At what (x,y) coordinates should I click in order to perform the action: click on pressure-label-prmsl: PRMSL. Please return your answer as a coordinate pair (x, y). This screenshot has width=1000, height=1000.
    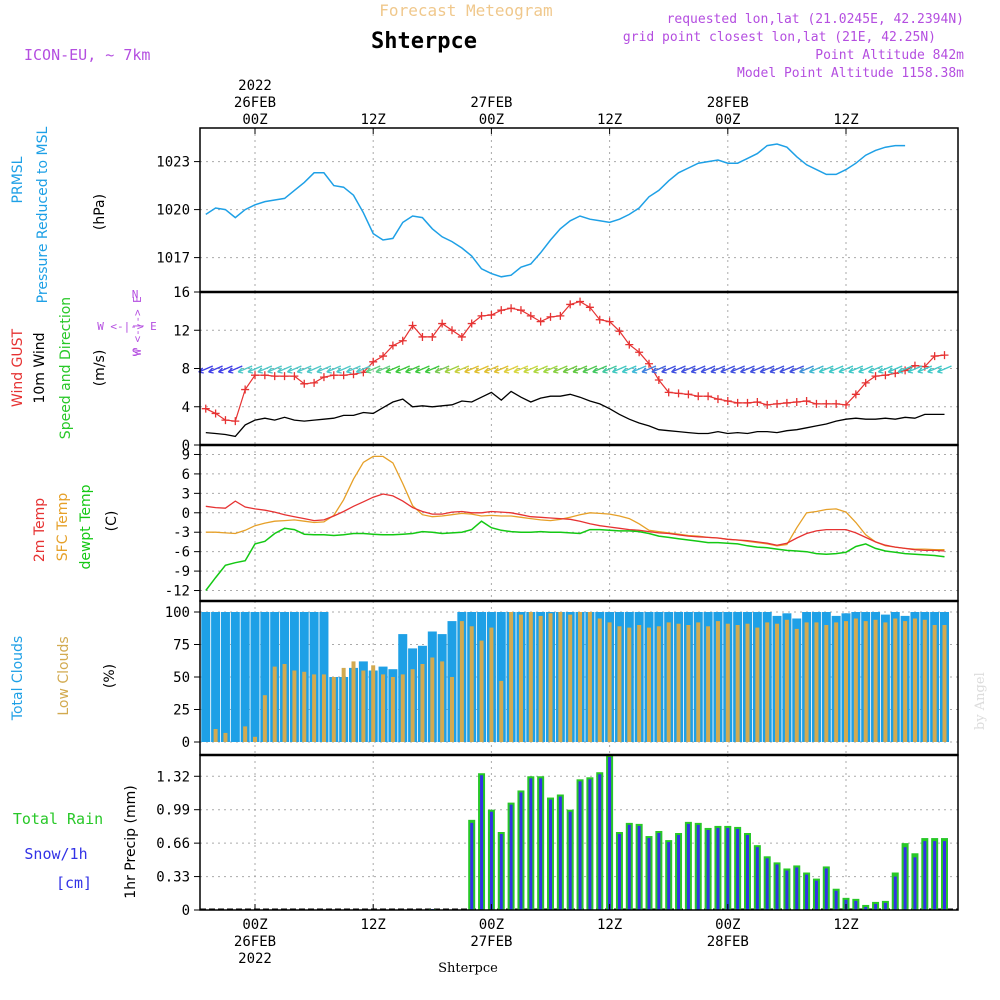
    Looking at the image, I should click on (18, 179).